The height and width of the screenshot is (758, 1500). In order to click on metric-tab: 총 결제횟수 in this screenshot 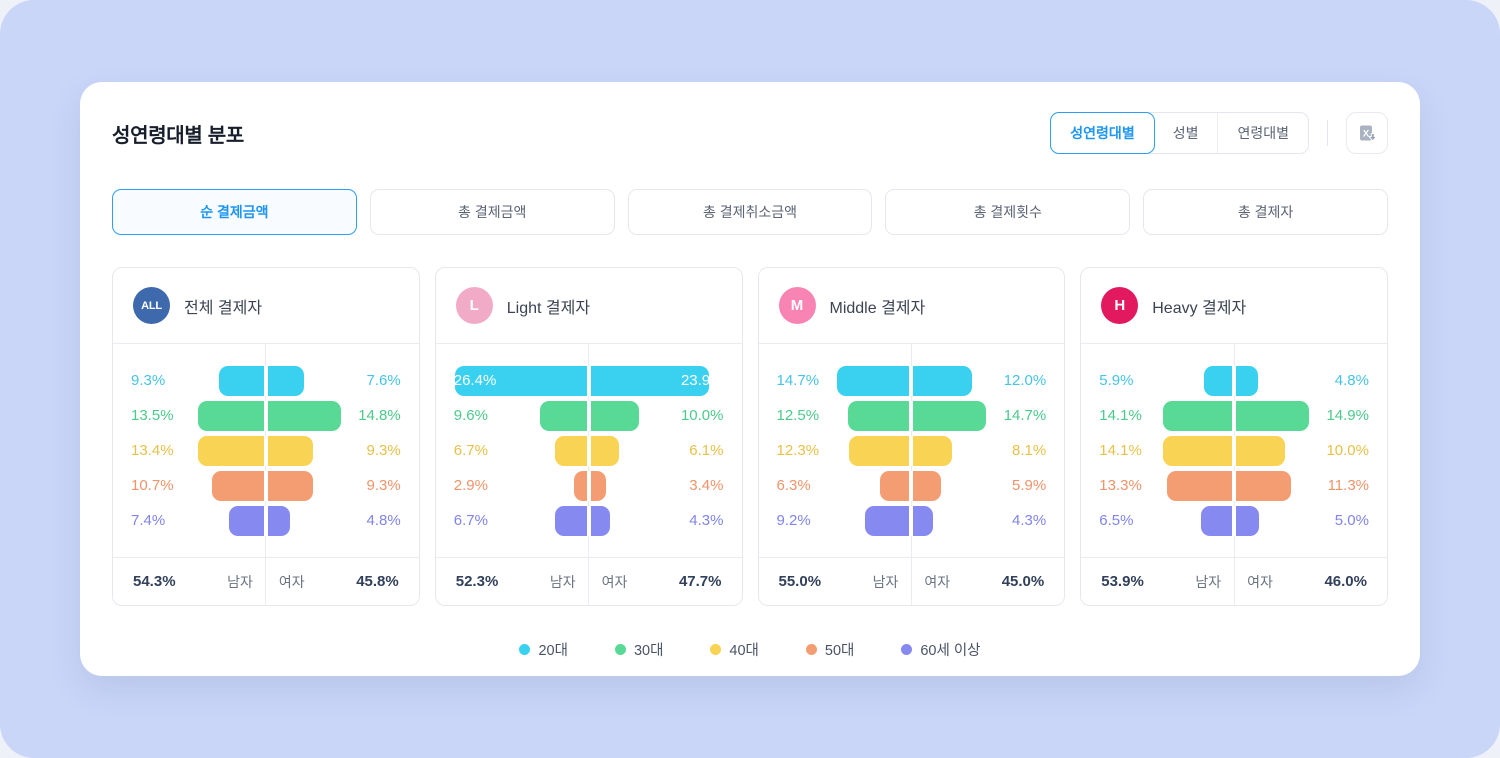, I will do `click(1008, 212)`.